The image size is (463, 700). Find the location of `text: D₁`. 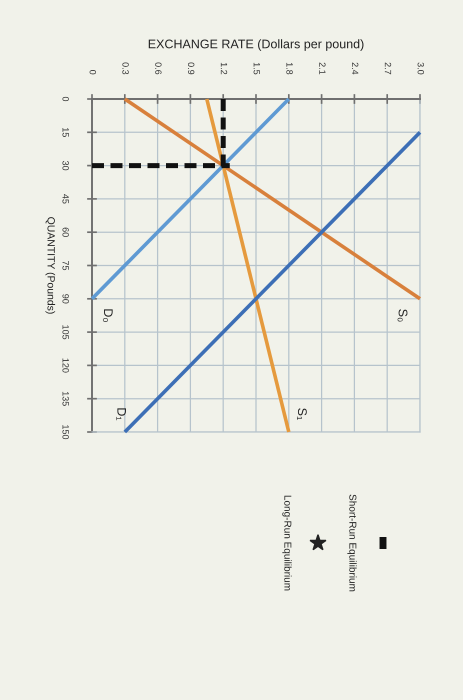

text: D₁ is located at coordinates (121, 414).